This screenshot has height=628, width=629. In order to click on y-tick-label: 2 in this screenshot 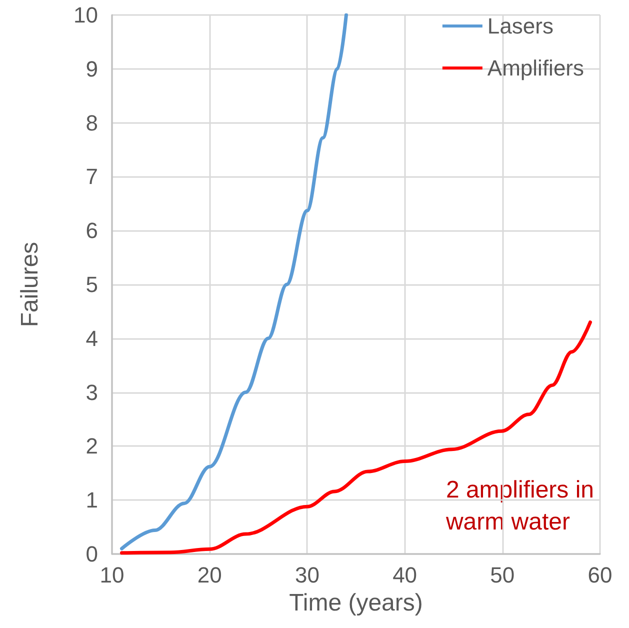, I will do `click(92, 446)`.